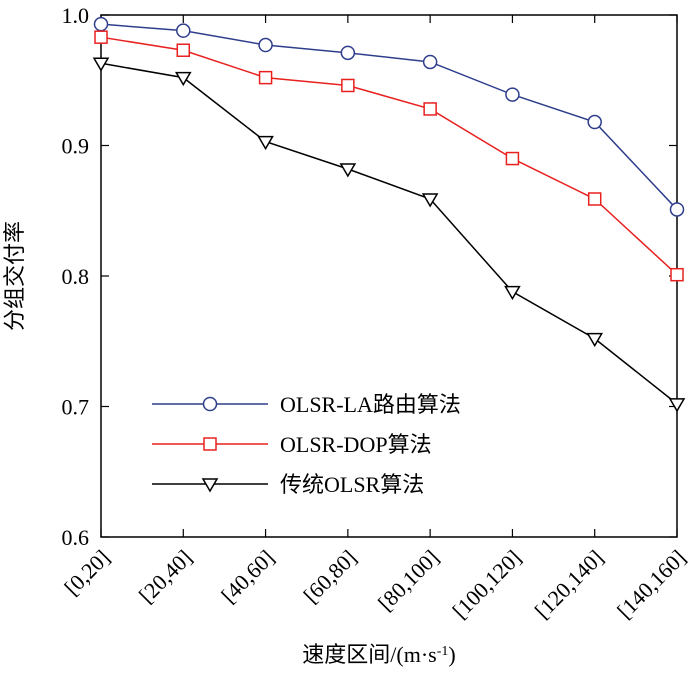 The image size is (700, 676). I want to click on x-axis-label-tail: ), so click(451, 654).